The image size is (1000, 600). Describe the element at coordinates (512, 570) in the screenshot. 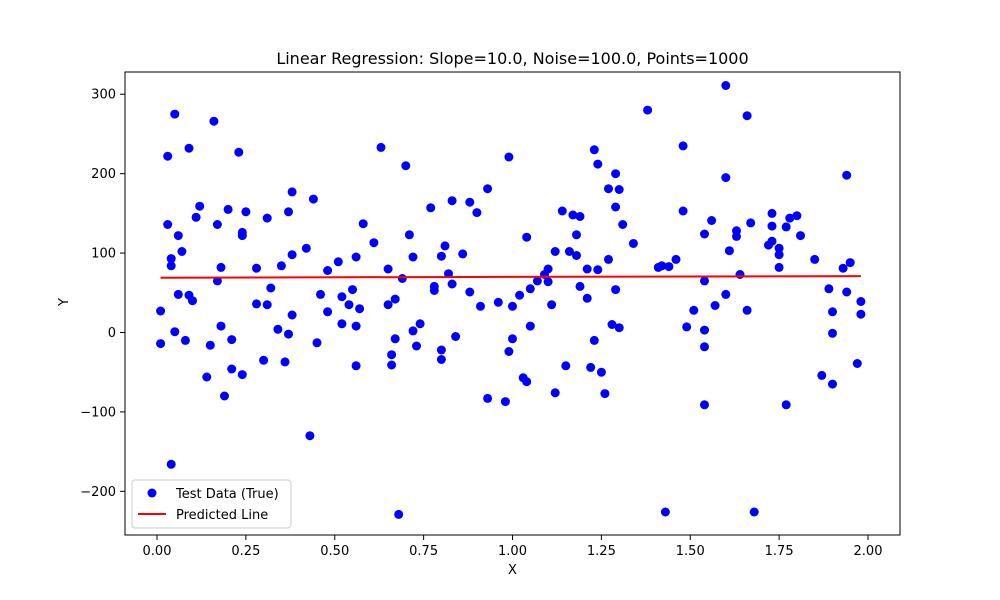

I see `x-axis-label: X` at that location.